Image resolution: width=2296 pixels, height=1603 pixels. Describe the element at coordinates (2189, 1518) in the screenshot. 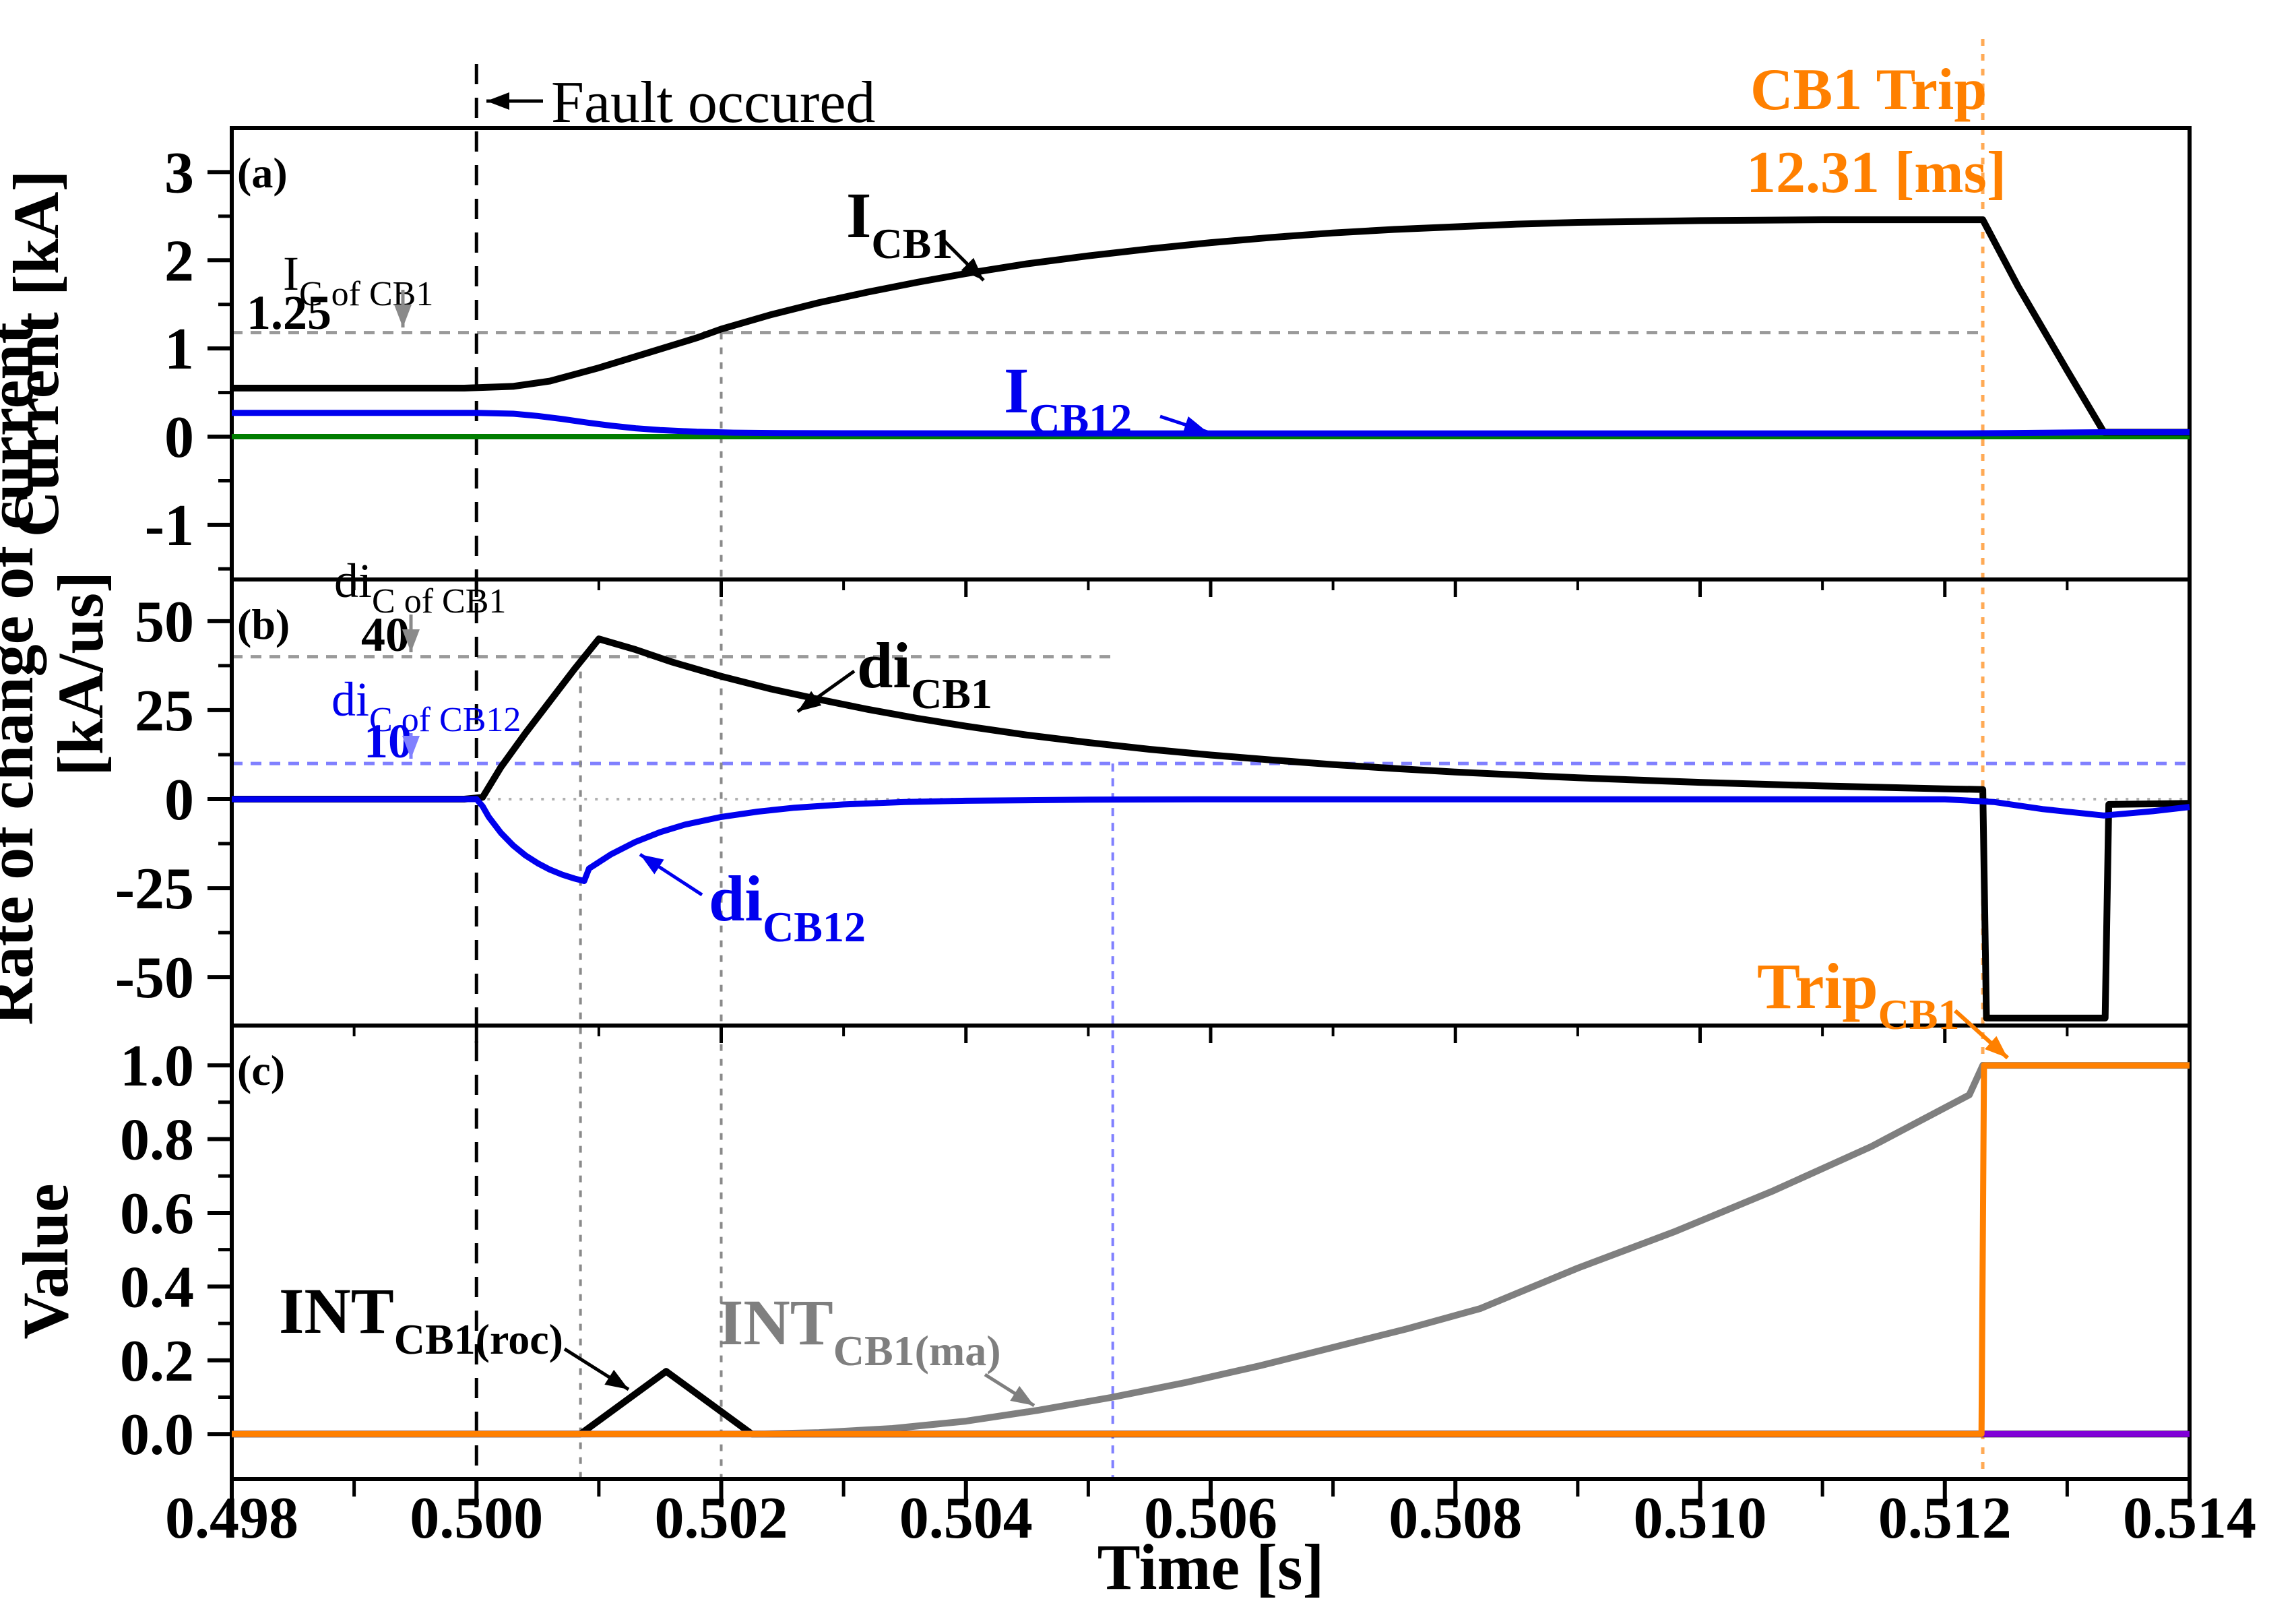

I see `xtick-label-8: 0.514` at that location.